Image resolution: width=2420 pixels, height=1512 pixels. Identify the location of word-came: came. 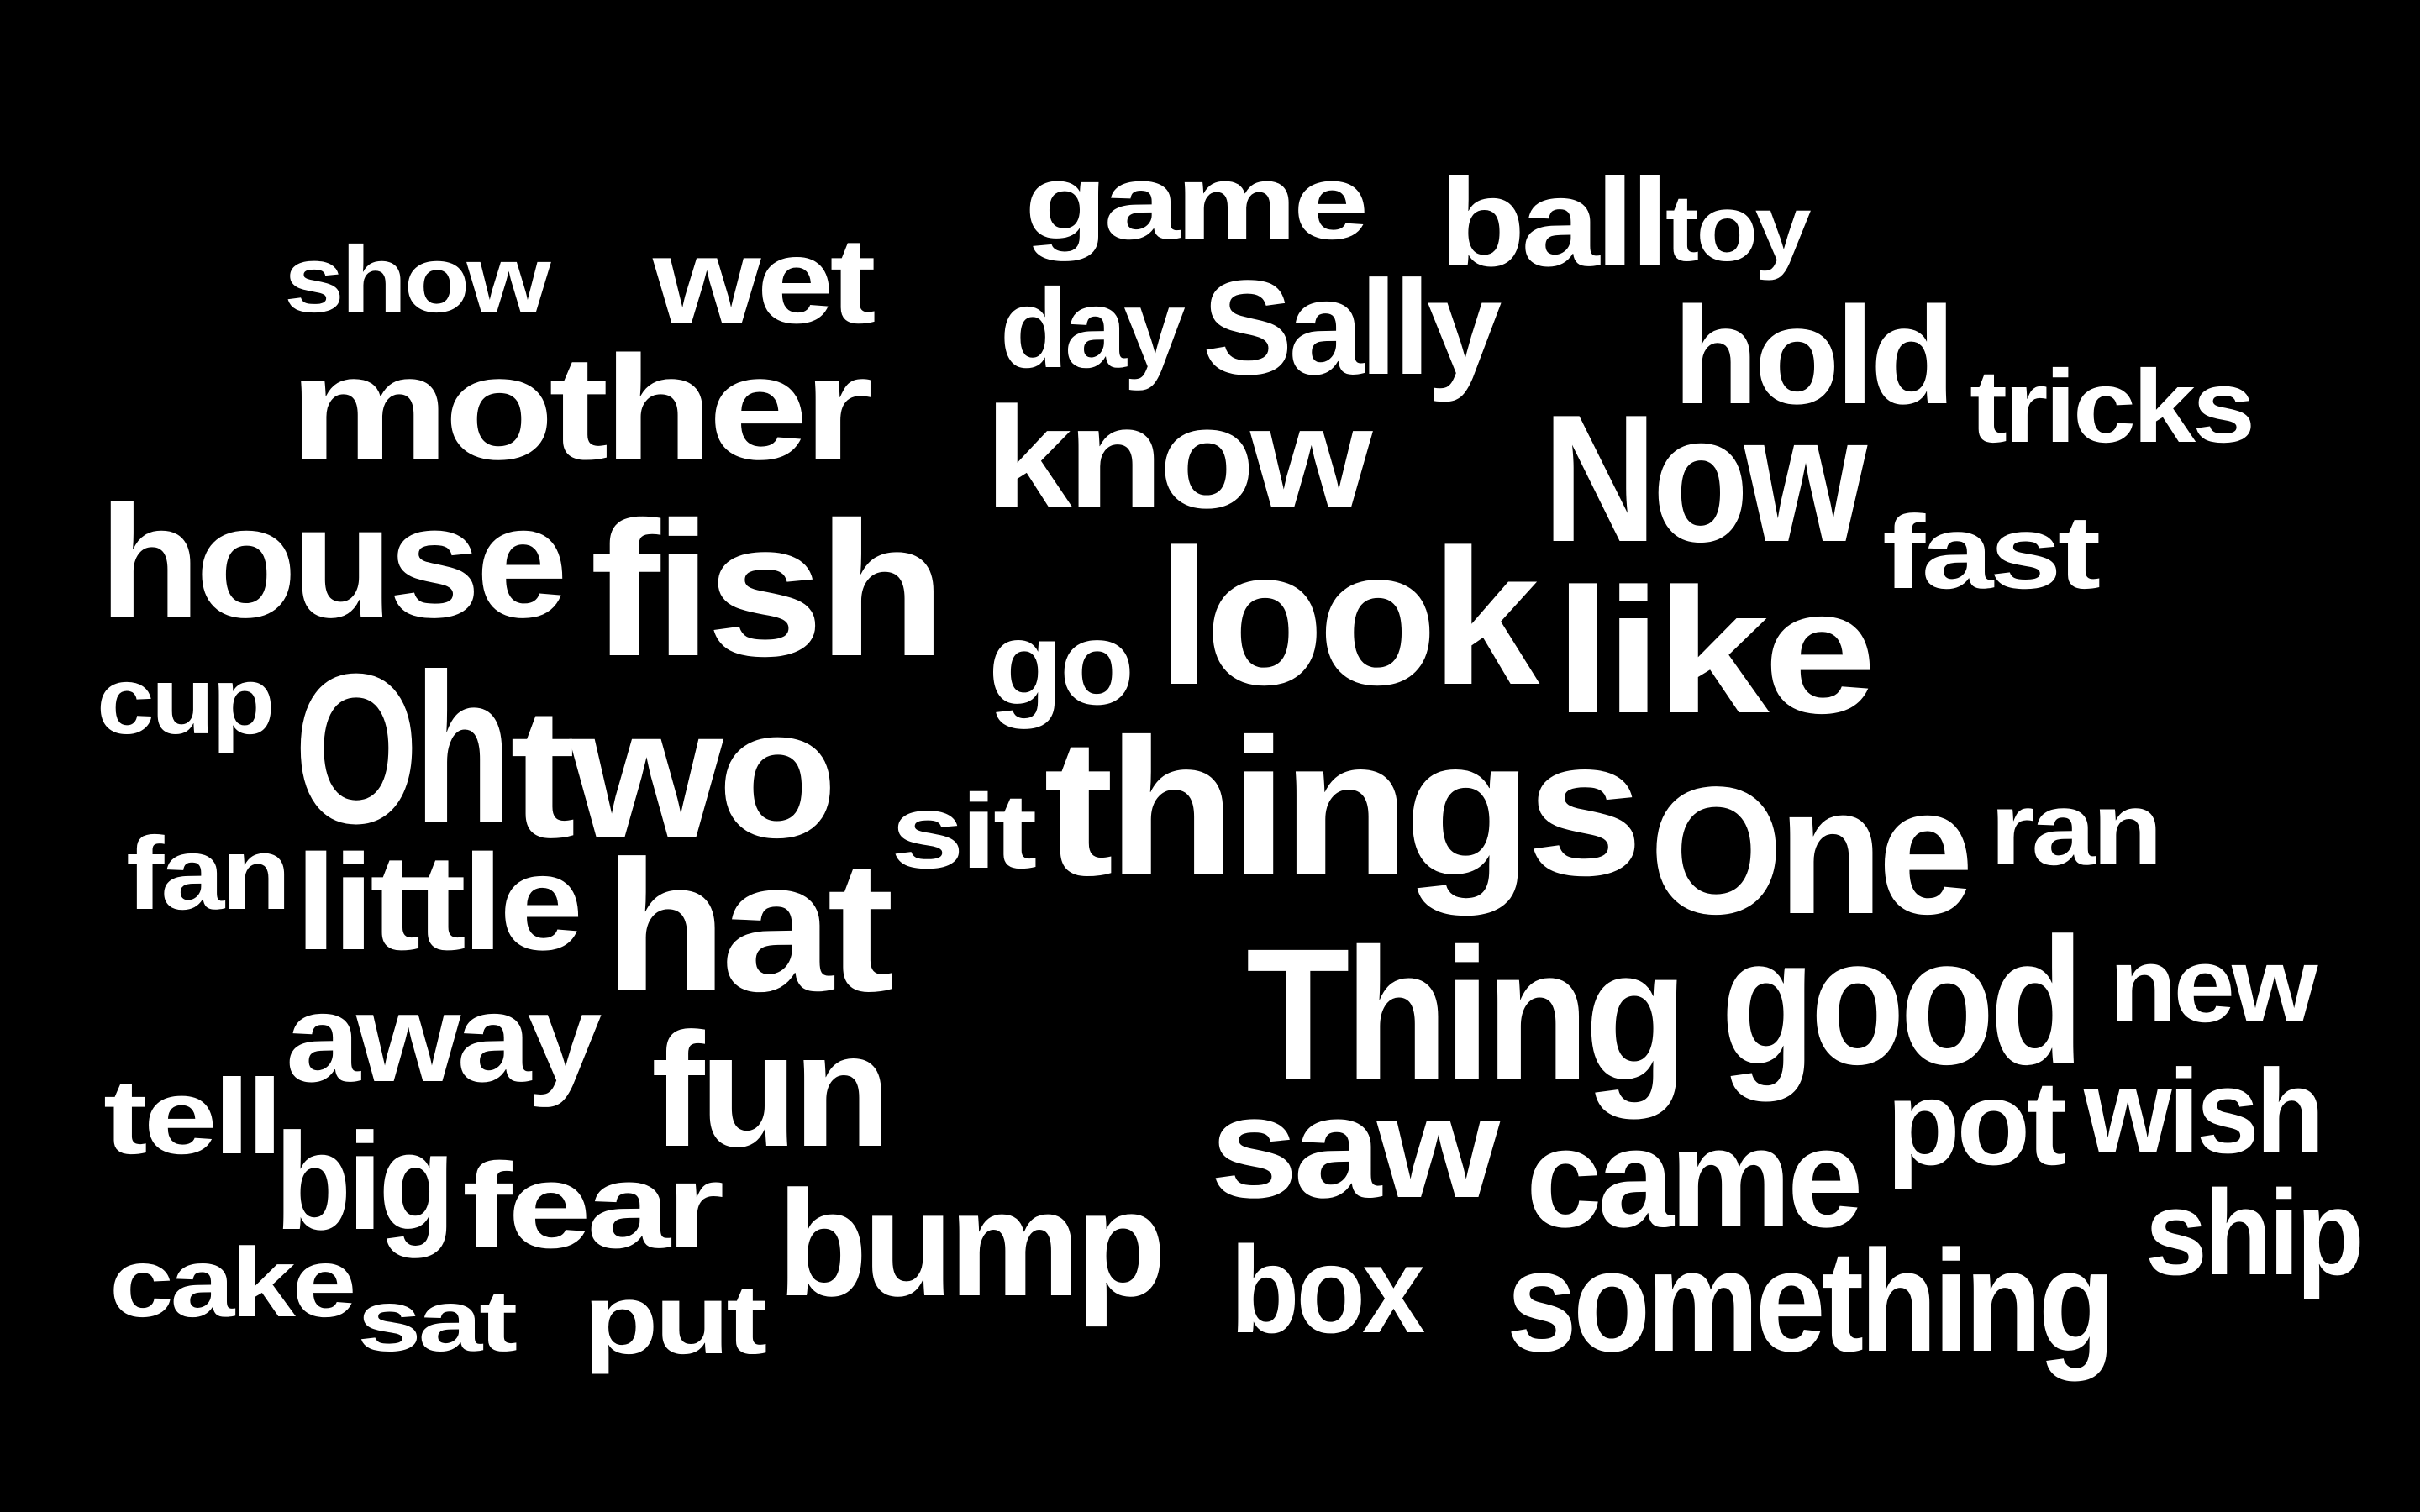
(1694, 1178).